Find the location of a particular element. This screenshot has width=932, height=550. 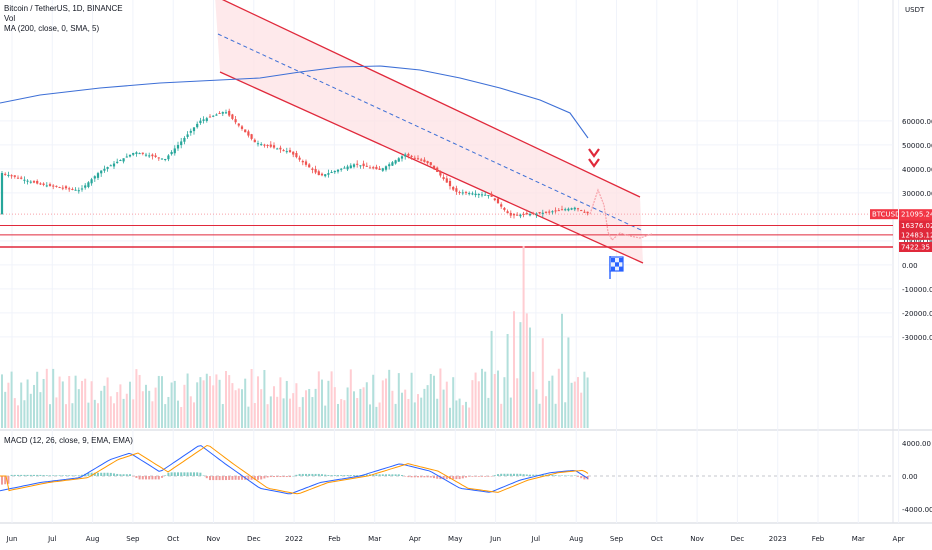

price-tag-bg is located at coordinates (915, 234).